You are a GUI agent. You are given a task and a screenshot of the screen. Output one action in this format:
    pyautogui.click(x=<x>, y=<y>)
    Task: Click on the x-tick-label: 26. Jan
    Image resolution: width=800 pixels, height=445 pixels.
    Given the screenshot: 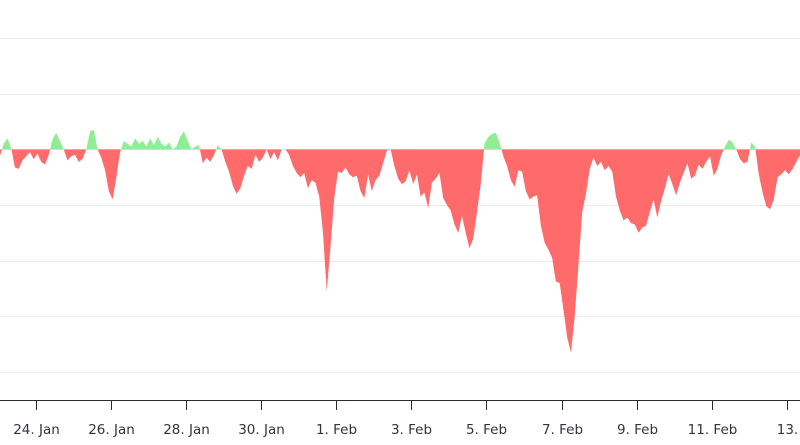 What is the action you would take?
    pyautogui.click(x=111, y=430)
    